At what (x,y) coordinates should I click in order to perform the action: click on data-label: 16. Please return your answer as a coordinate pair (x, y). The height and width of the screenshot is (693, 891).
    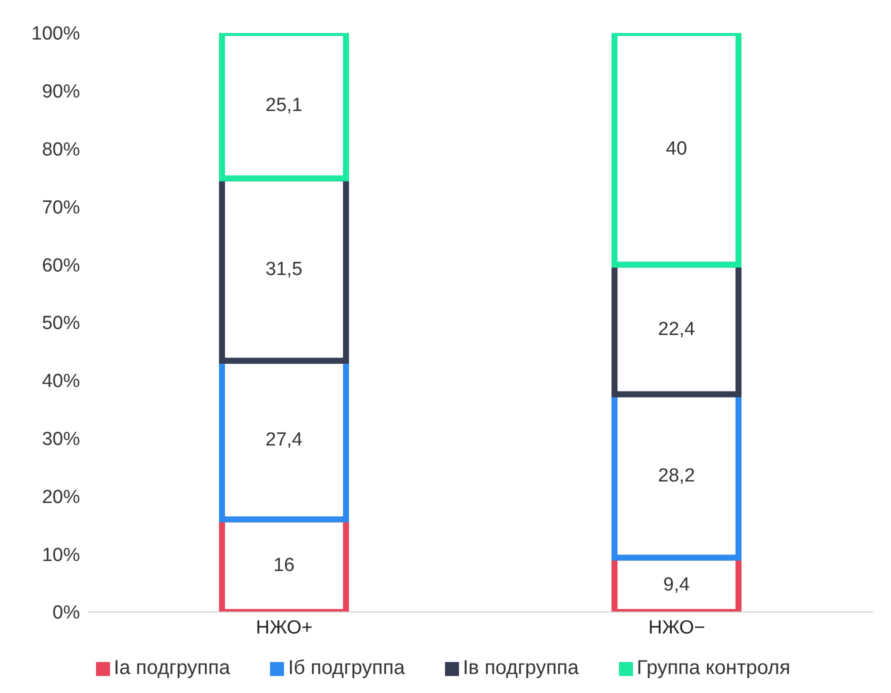
    Looking at the image, I should click on (284, 565).